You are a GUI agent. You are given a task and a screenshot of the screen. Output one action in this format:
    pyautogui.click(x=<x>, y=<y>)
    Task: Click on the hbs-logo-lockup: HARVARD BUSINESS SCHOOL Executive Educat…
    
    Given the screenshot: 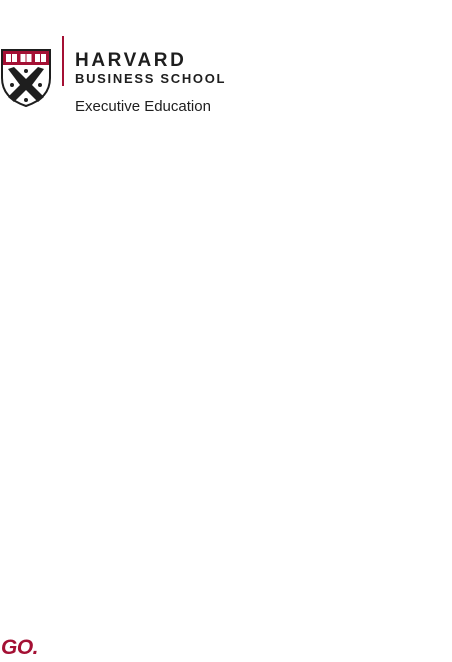 What is the action you would take?
    pyautogui.click(x=130, y=78)
    